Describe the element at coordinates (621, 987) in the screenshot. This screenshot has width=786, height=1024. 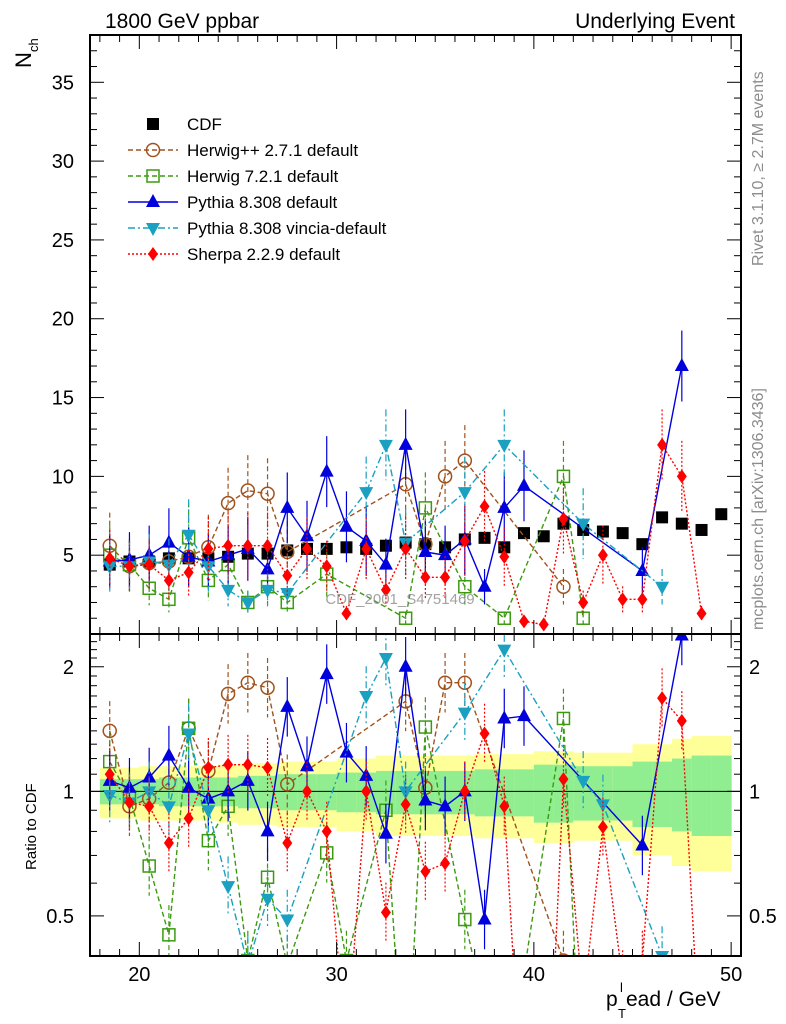
I see `x-label-sup: l` at that location.